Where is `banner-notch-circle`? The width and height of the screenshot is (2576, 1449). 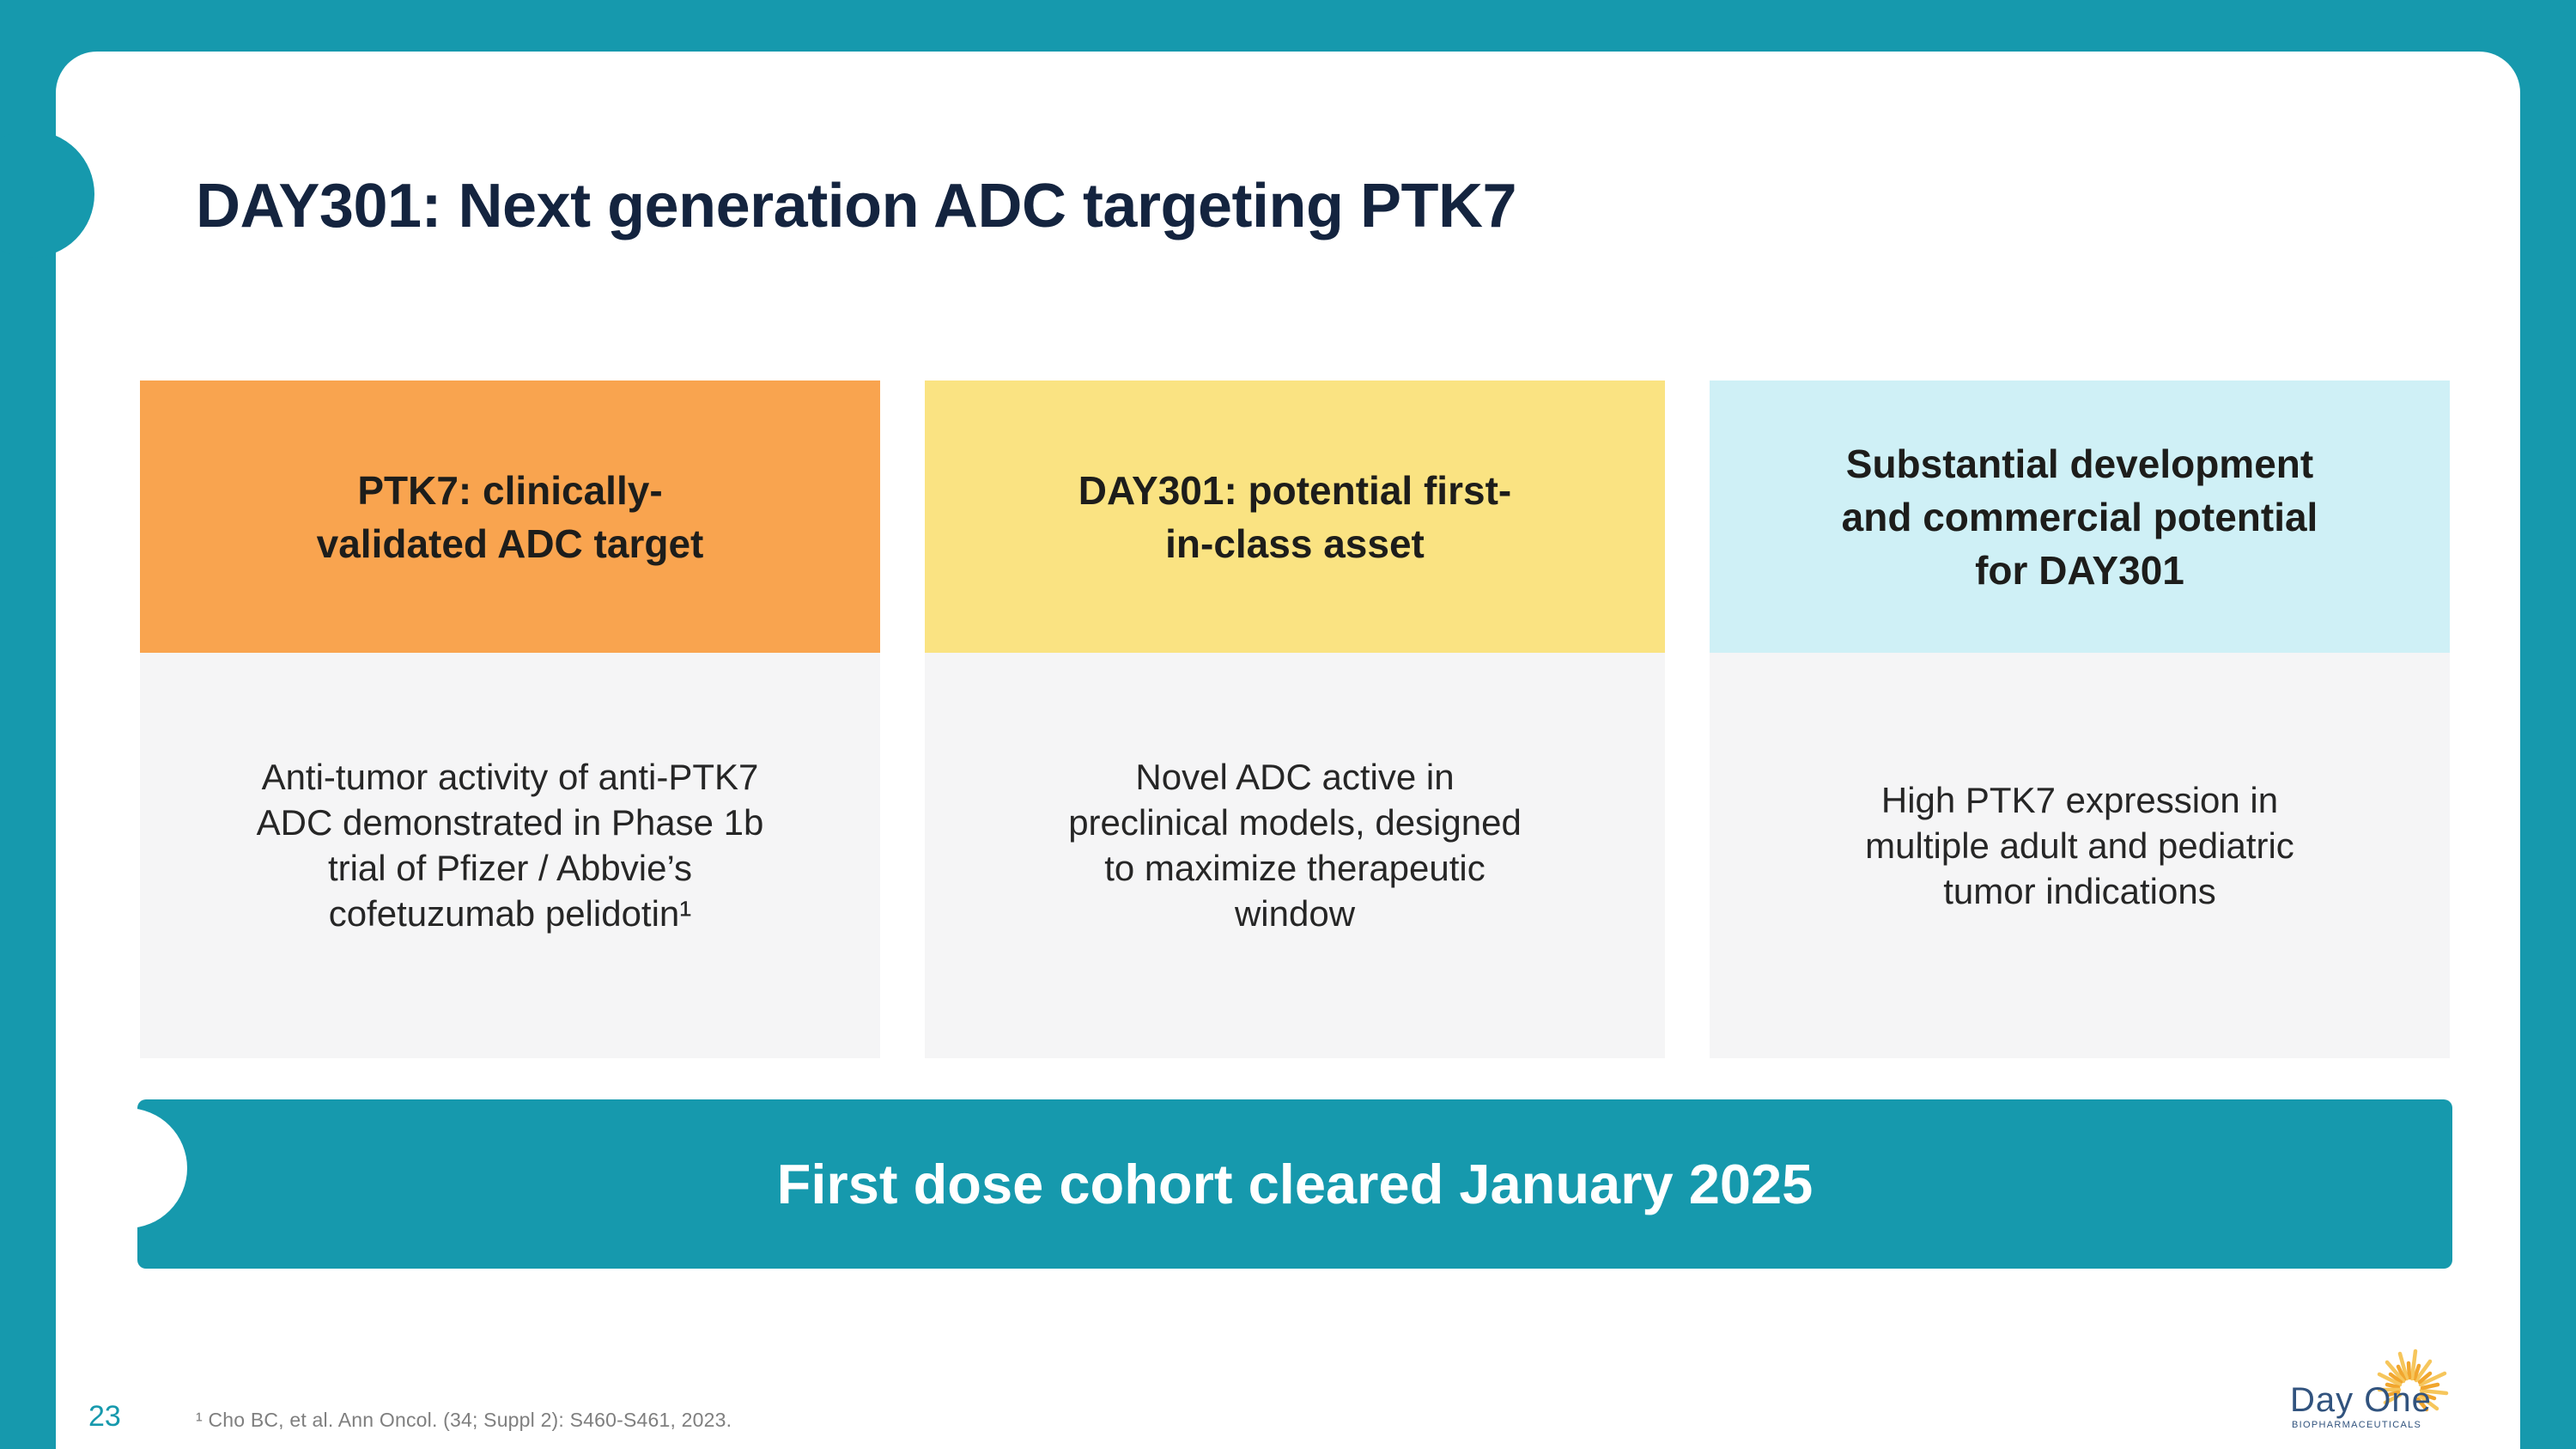 banner-notch-circle is located at coordinates (127, 1168).